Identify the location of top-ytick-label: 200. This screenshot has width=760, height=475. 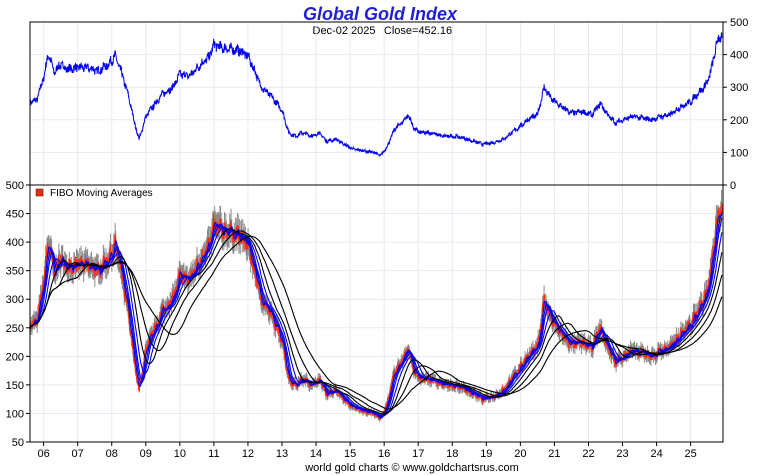
(739, 121).